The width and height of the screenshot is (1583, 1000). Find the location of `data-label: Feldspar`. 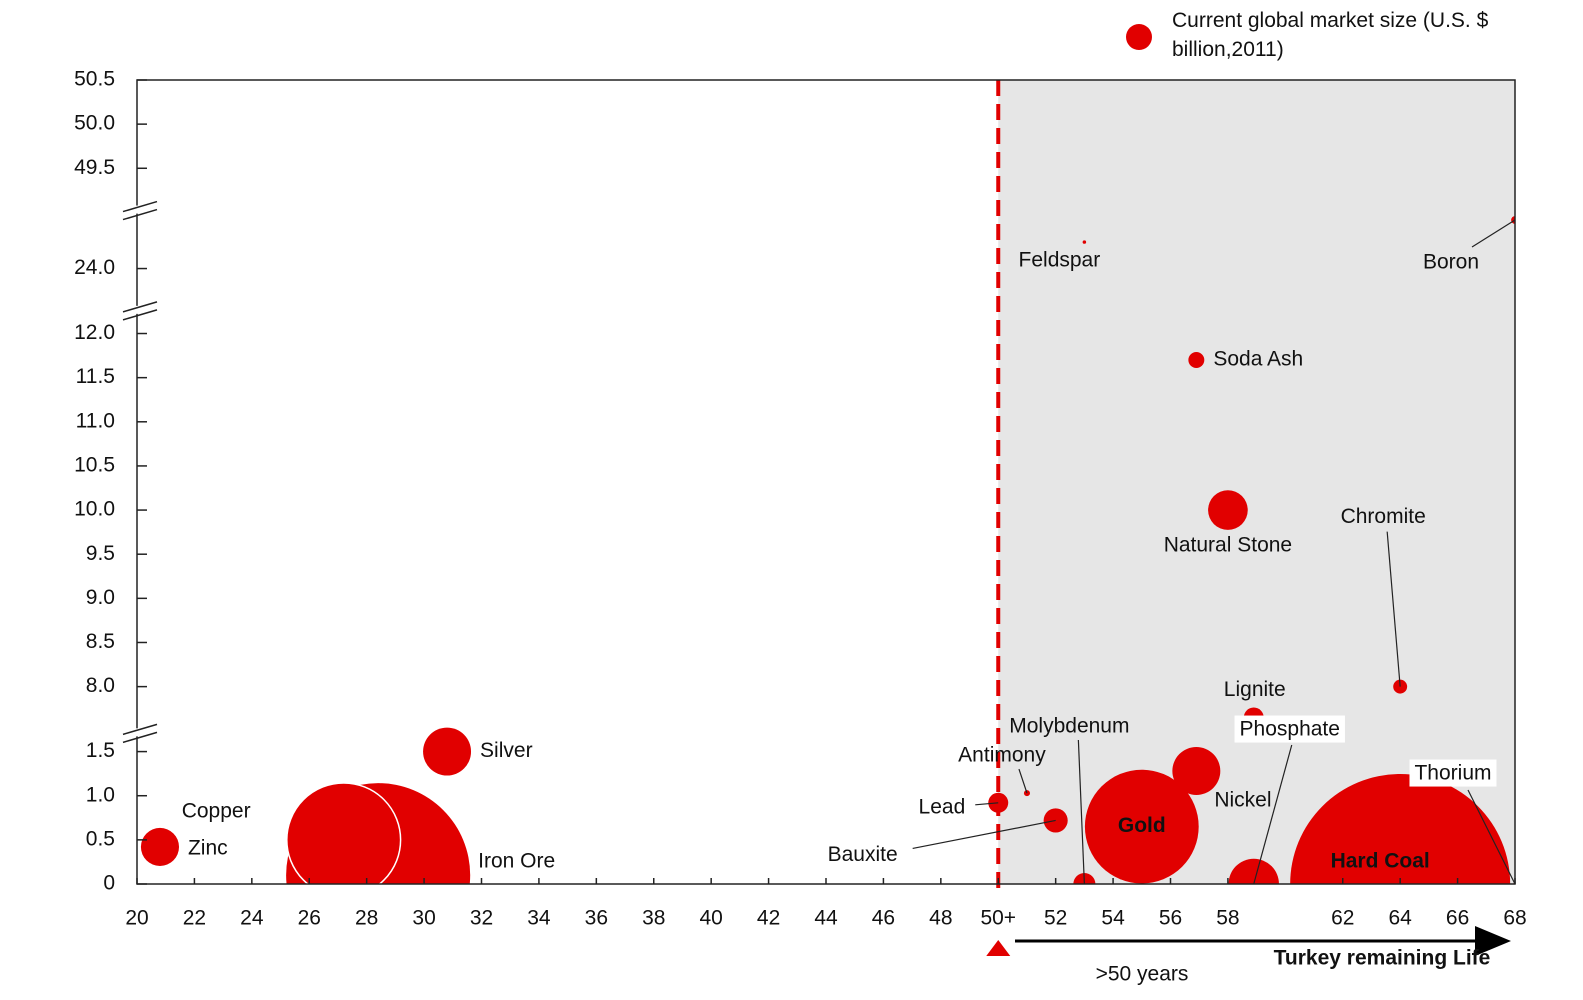

data-label: Feldspar is located at coordinates (1060, 260).